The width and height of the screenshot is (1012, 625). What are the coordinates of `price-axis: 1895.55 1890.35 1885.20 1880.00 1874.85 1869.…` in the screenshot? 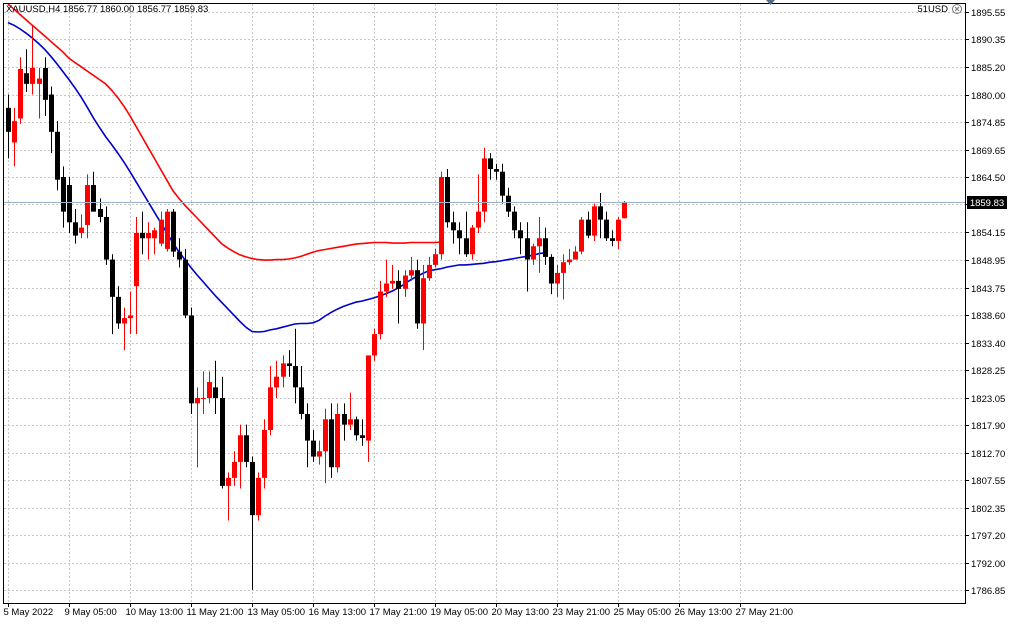 It's located at (985, 302).